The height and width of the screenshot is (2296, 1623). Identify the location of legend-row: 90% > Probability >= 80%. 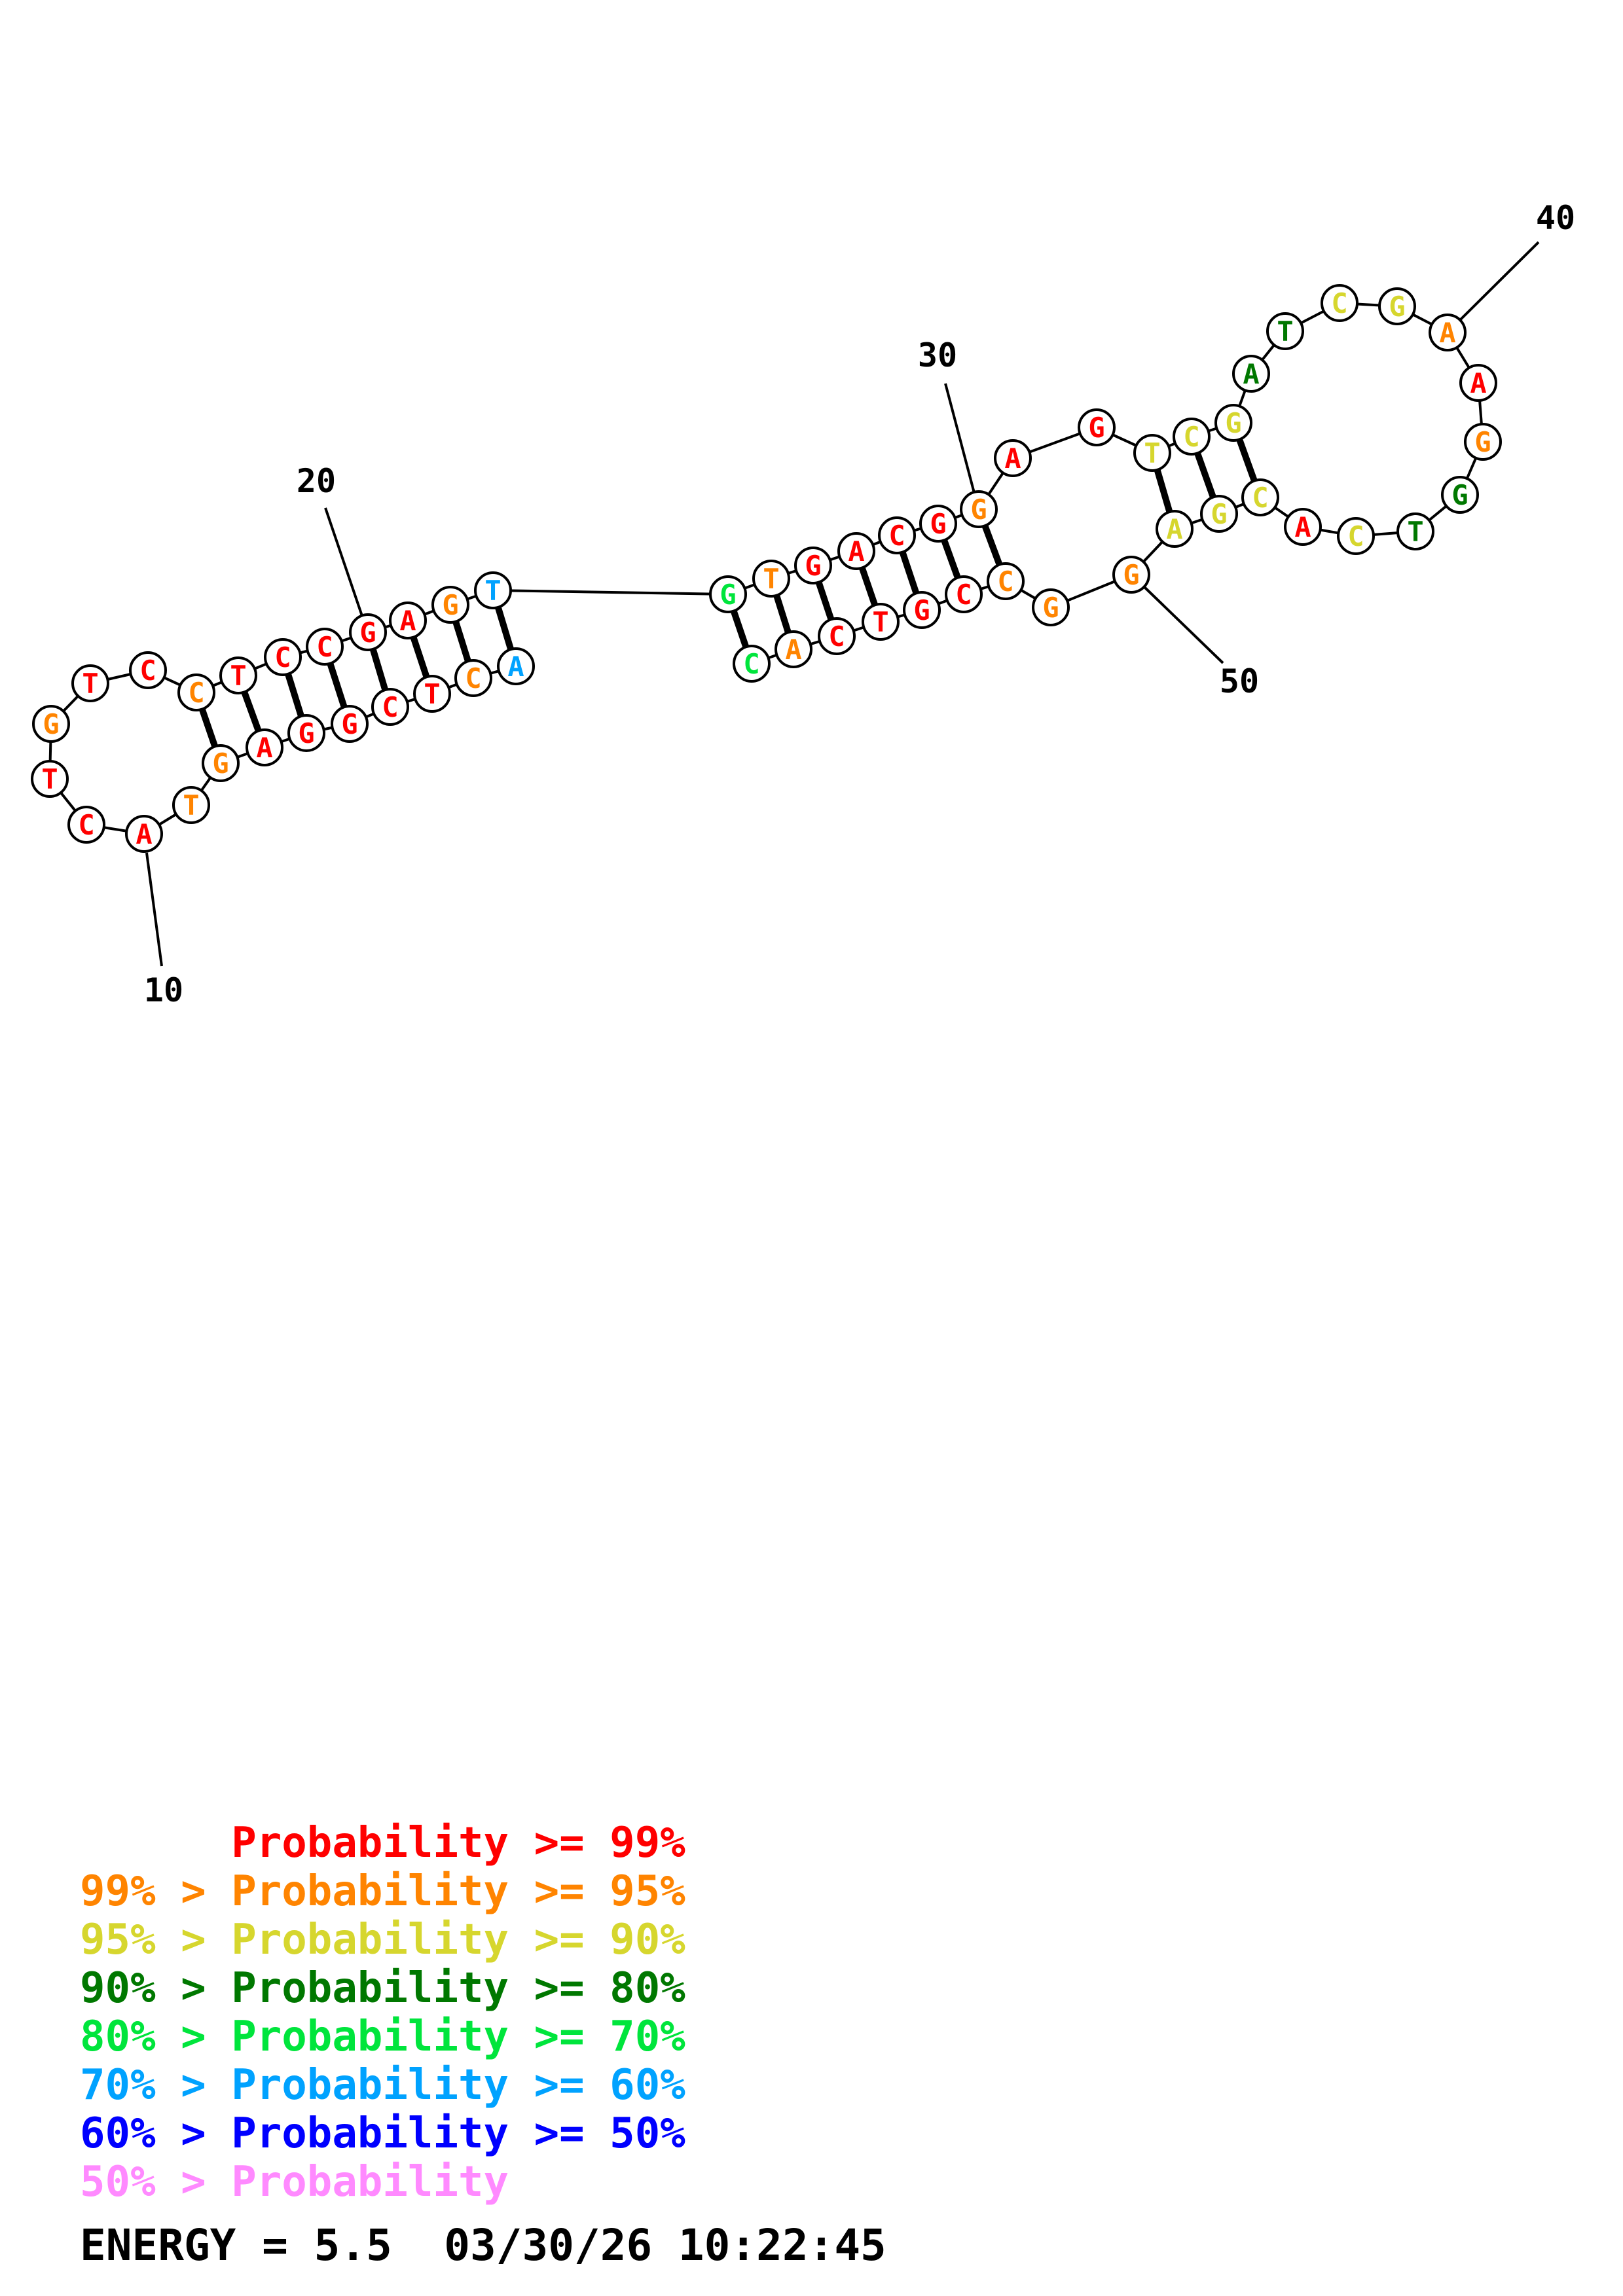
(382, 1988).